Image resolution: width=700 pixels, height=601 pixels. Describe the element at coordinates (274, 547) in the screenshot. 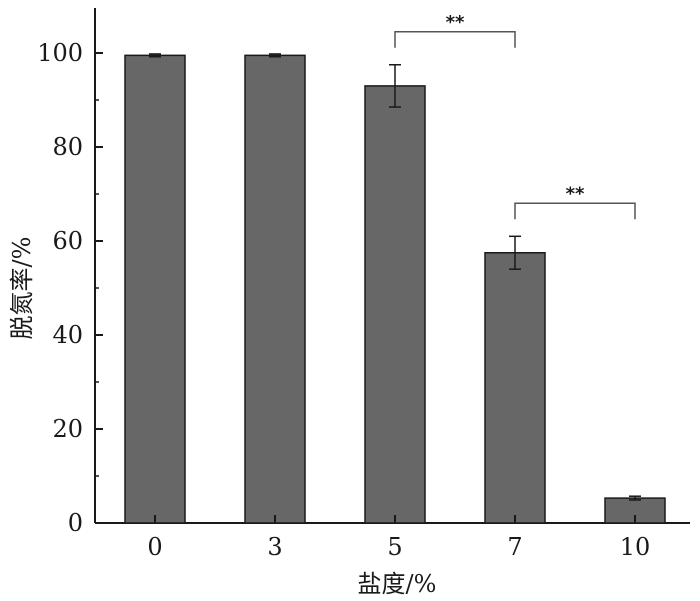

I see `x-tick-label-3: 3` at that location.